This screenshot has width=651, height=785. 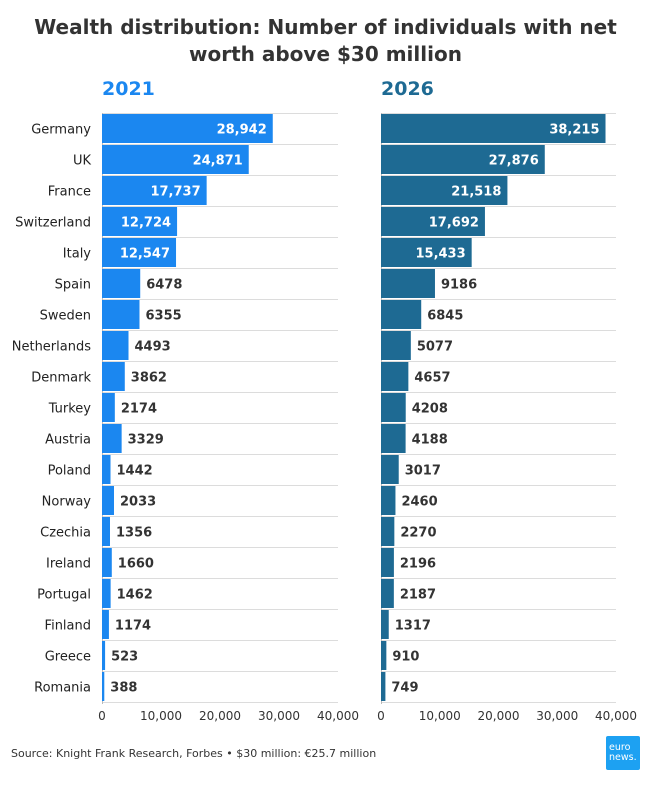 What do you see at coordinates (620, 747) in the screenshot?
I see `logo-line-1: euro` at bounding box center [620, 747].